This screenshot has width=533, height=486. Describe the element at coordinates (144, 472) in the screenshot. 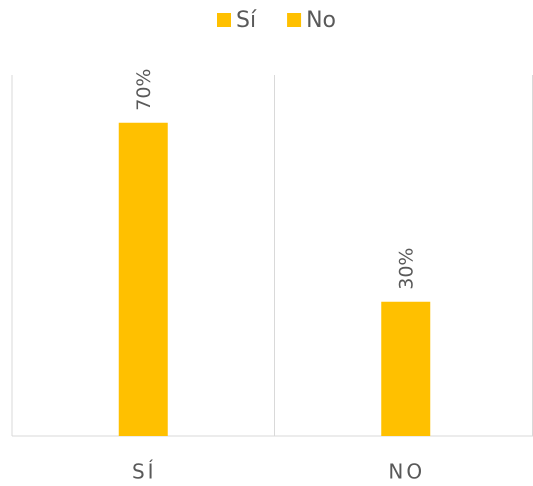

I see `x-tick-label: SÍ` at that location.